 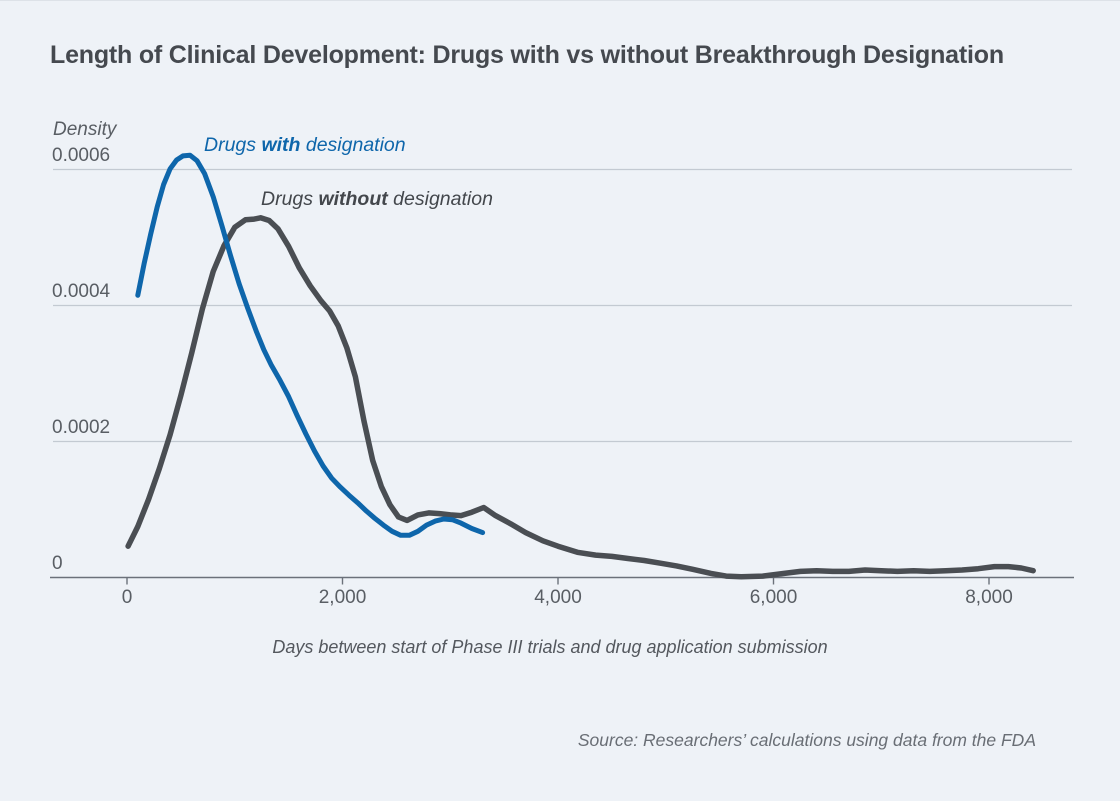 I want to click on x-tick-label: 6,000, so click(x=773, y=597).